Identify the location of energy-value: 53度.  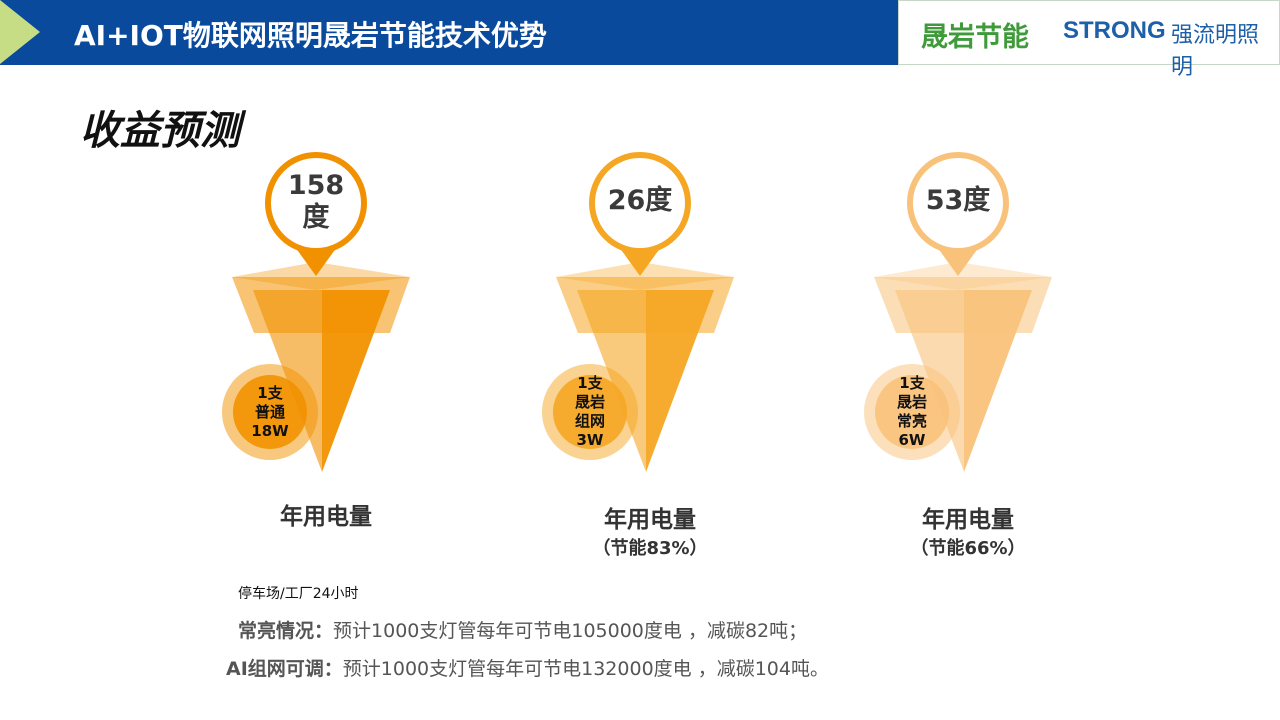
(958, 200).